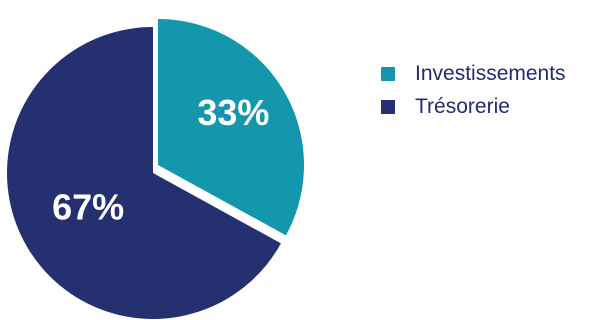 This screenshot has width=614, height=320. I want to click on legend-label-investissements: Investissements, so click(490, 73).